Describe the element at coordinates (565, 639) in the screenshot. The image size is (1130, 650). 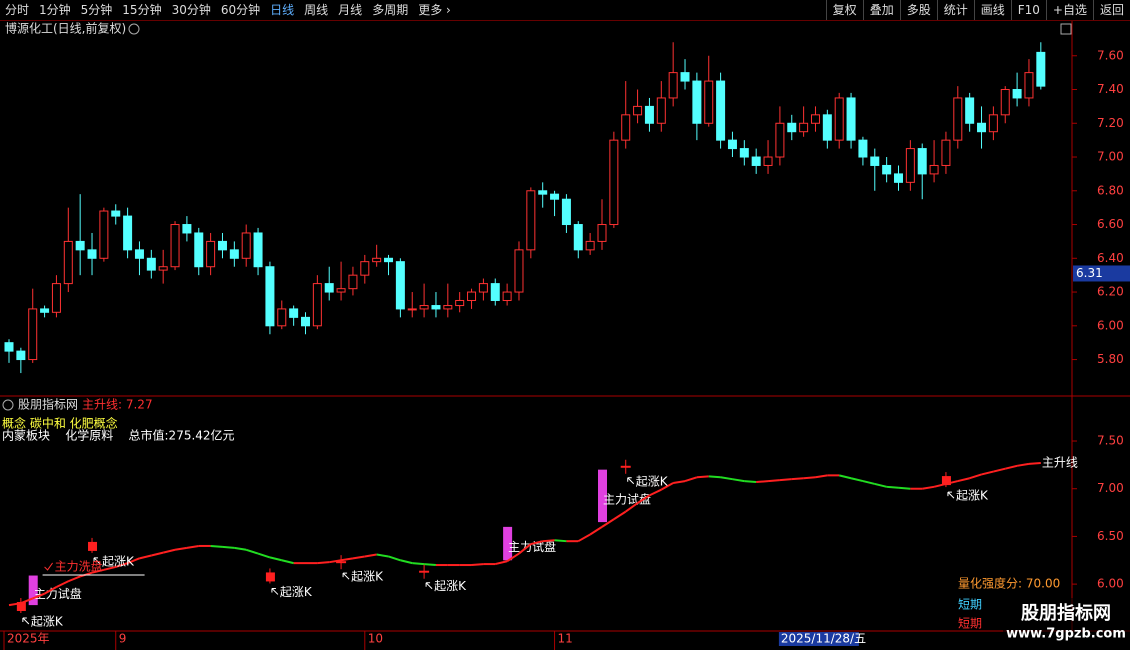
I see `x-tick-label: 11` at that location.